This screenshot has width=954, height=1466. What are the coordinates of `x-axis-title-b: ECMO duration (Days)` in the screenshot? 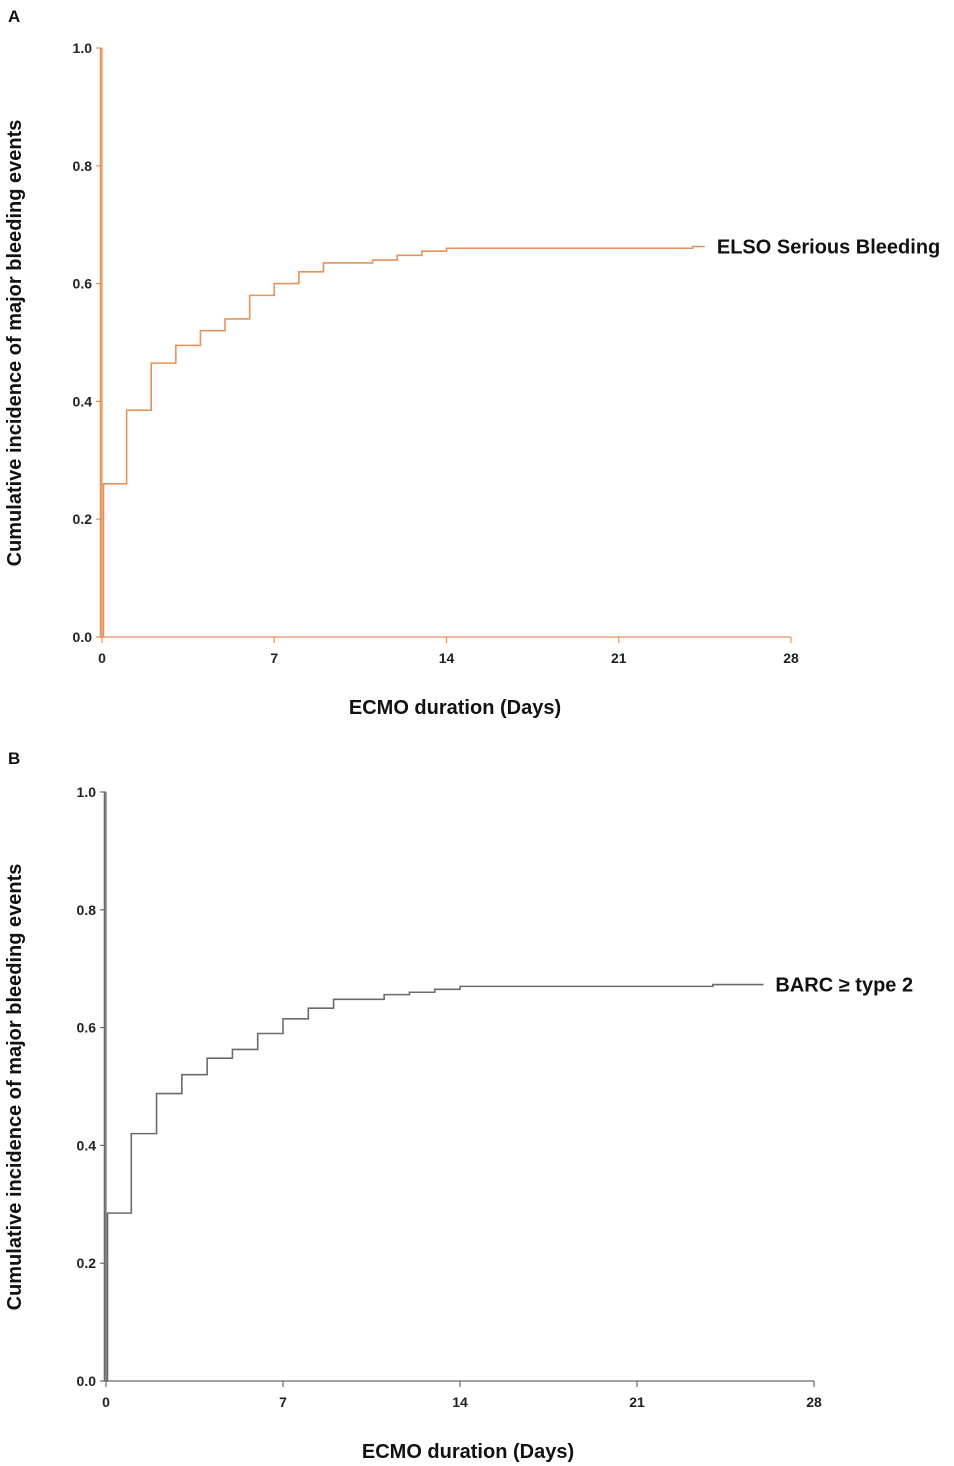 It's located at (468, 1452).